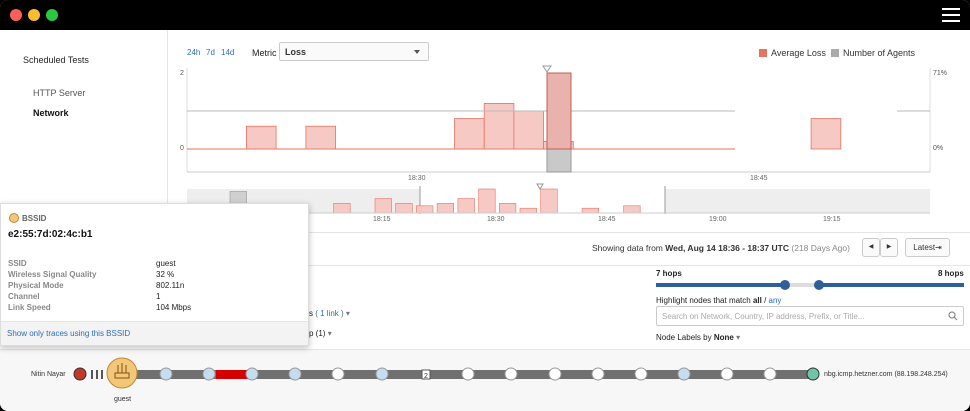 The image size is (970, 411). I want to click on search-icon, so click(953, 316).